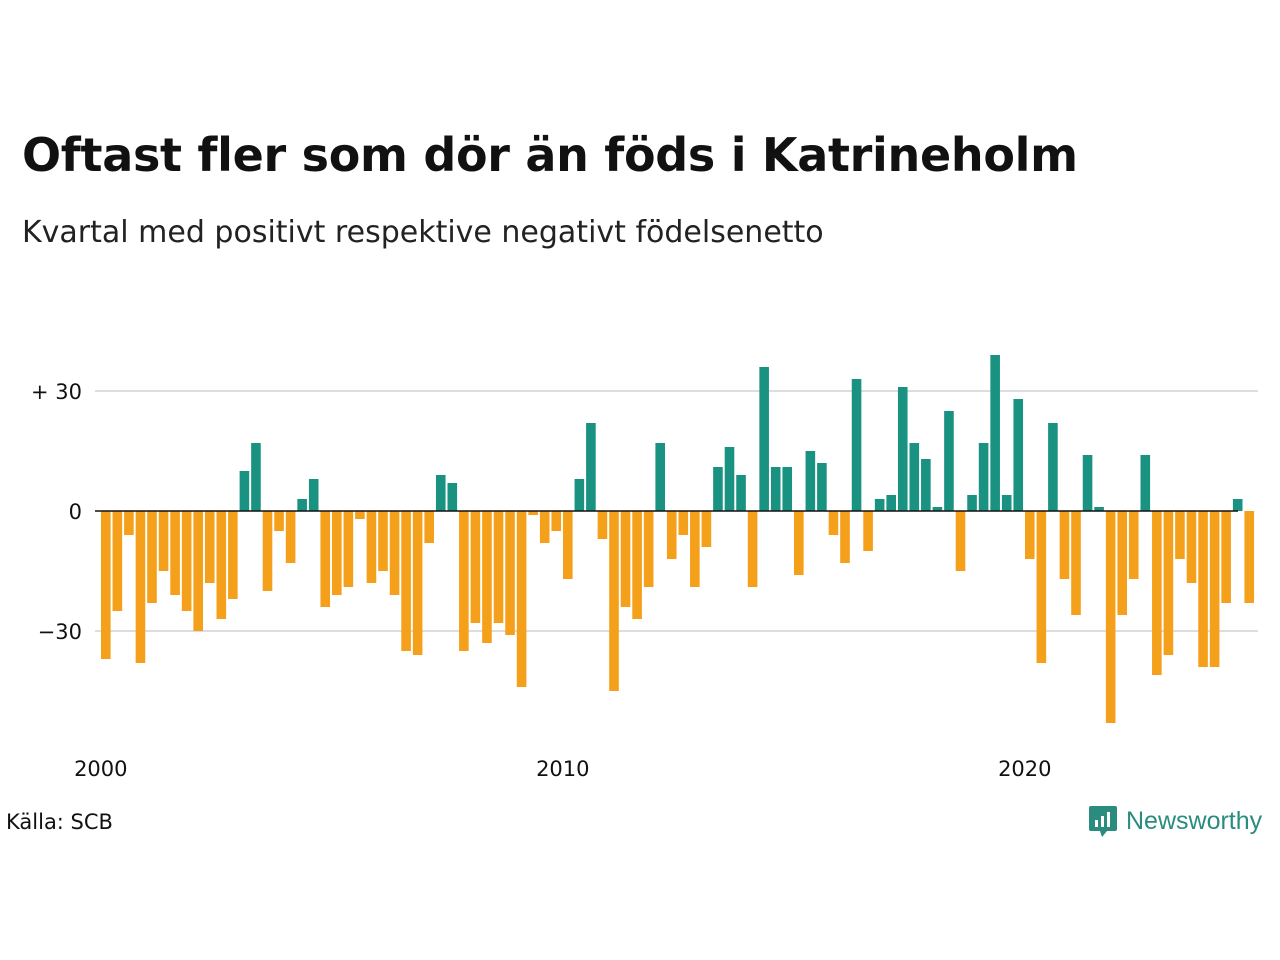 This screenshot has height=960, width=1280. What do you see at coordinates (60, 632) in the screenshot?
I see `y-tick-label: −30` at bounding box center [60, 632].